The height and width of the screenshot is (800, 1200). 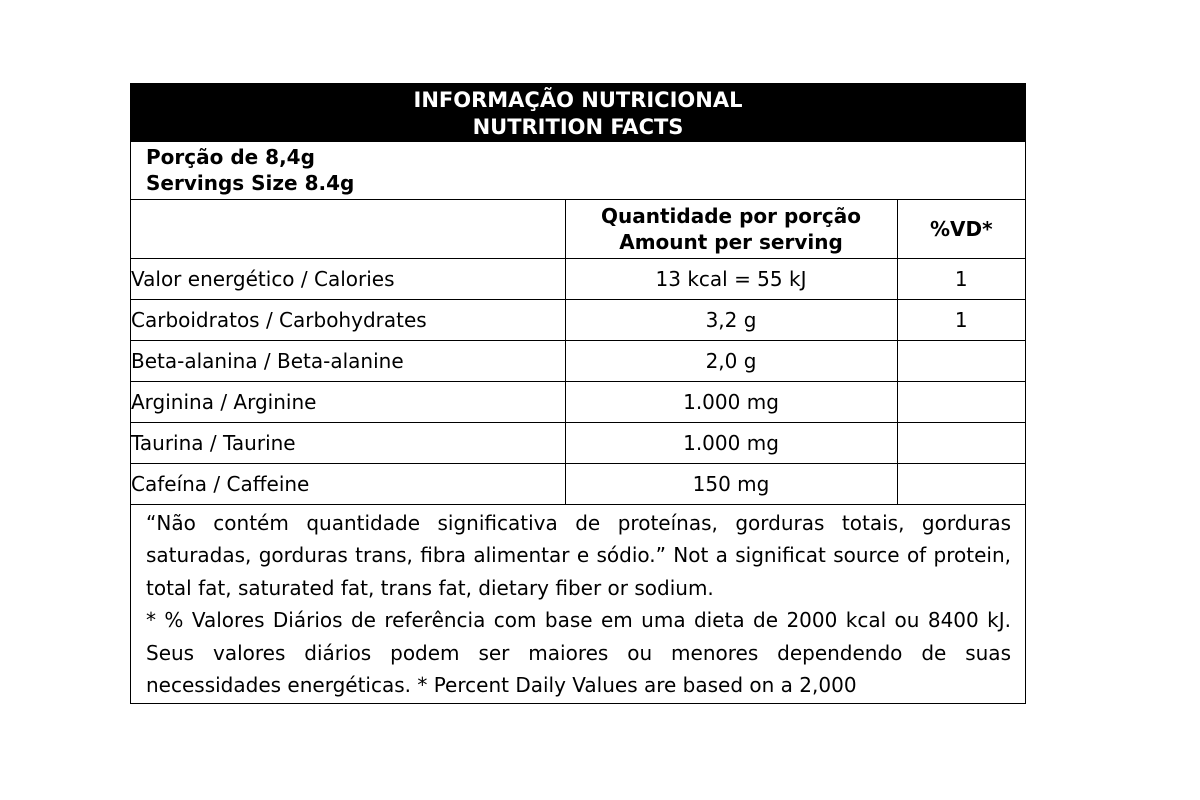 I want to click on table-row: Arginina / Arginine 1.000 mg, so click(x=578, y=401).